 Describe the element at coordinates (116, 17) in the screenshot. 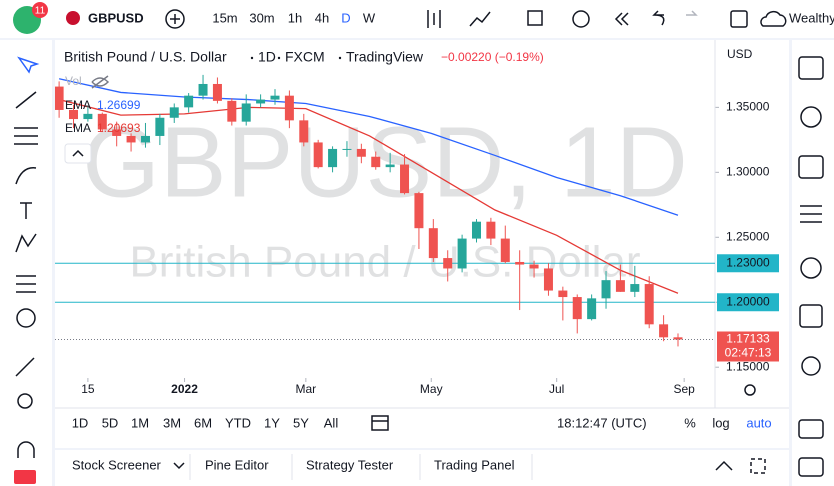

I see `symbol: GBPUSD` at that location.